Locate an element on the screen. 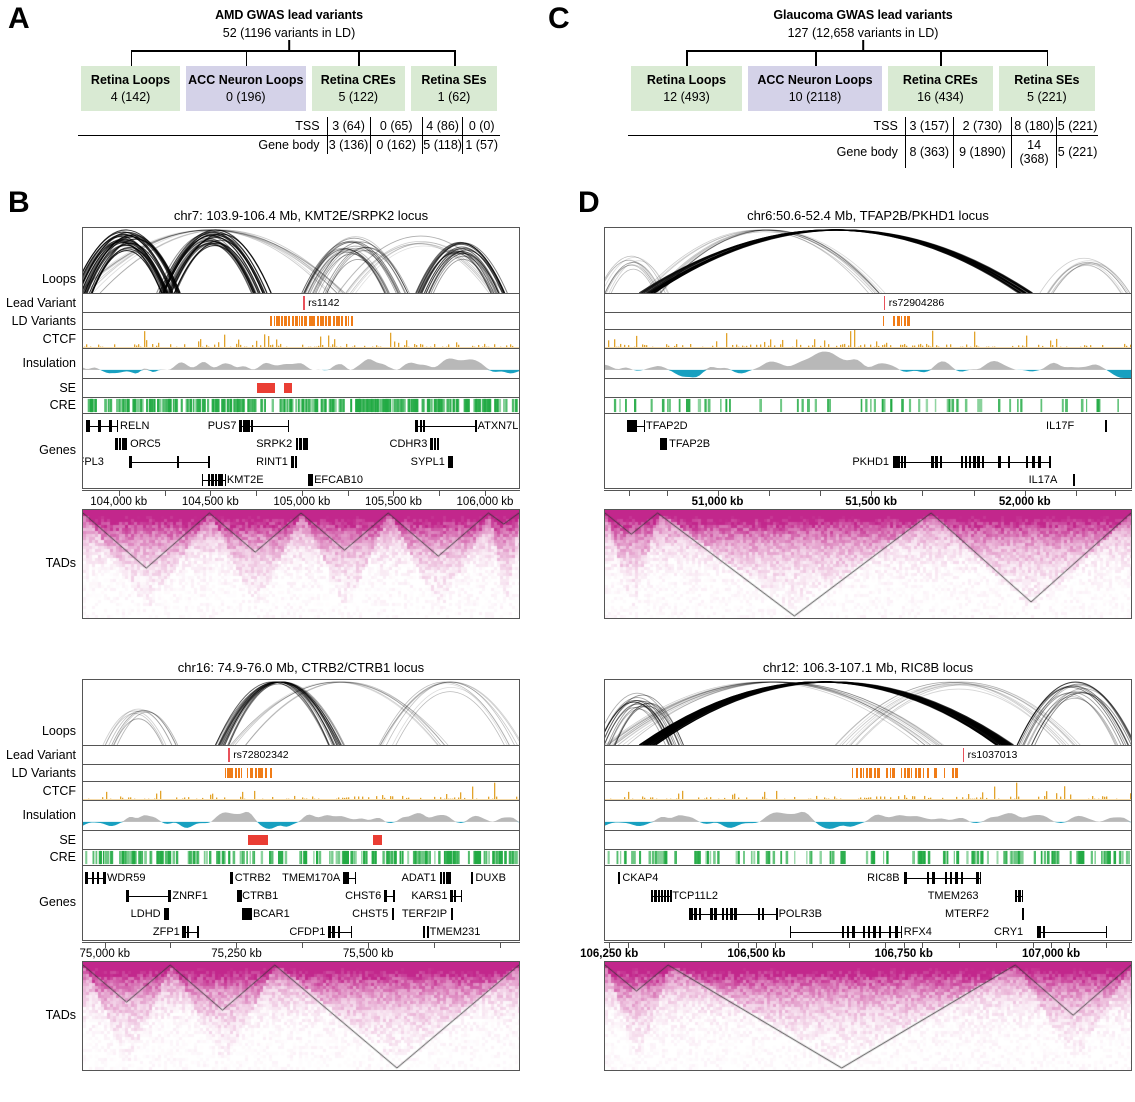  gene-SRPK2: SRPK2 is located at coordinates (301, 444).